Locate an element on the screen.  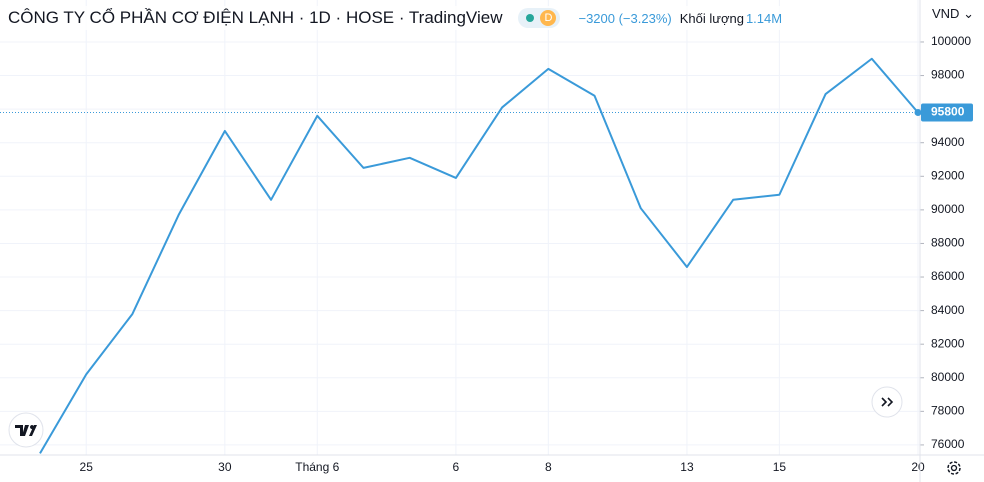
x-tick-label: 6 is located at coordinates (456, 467).